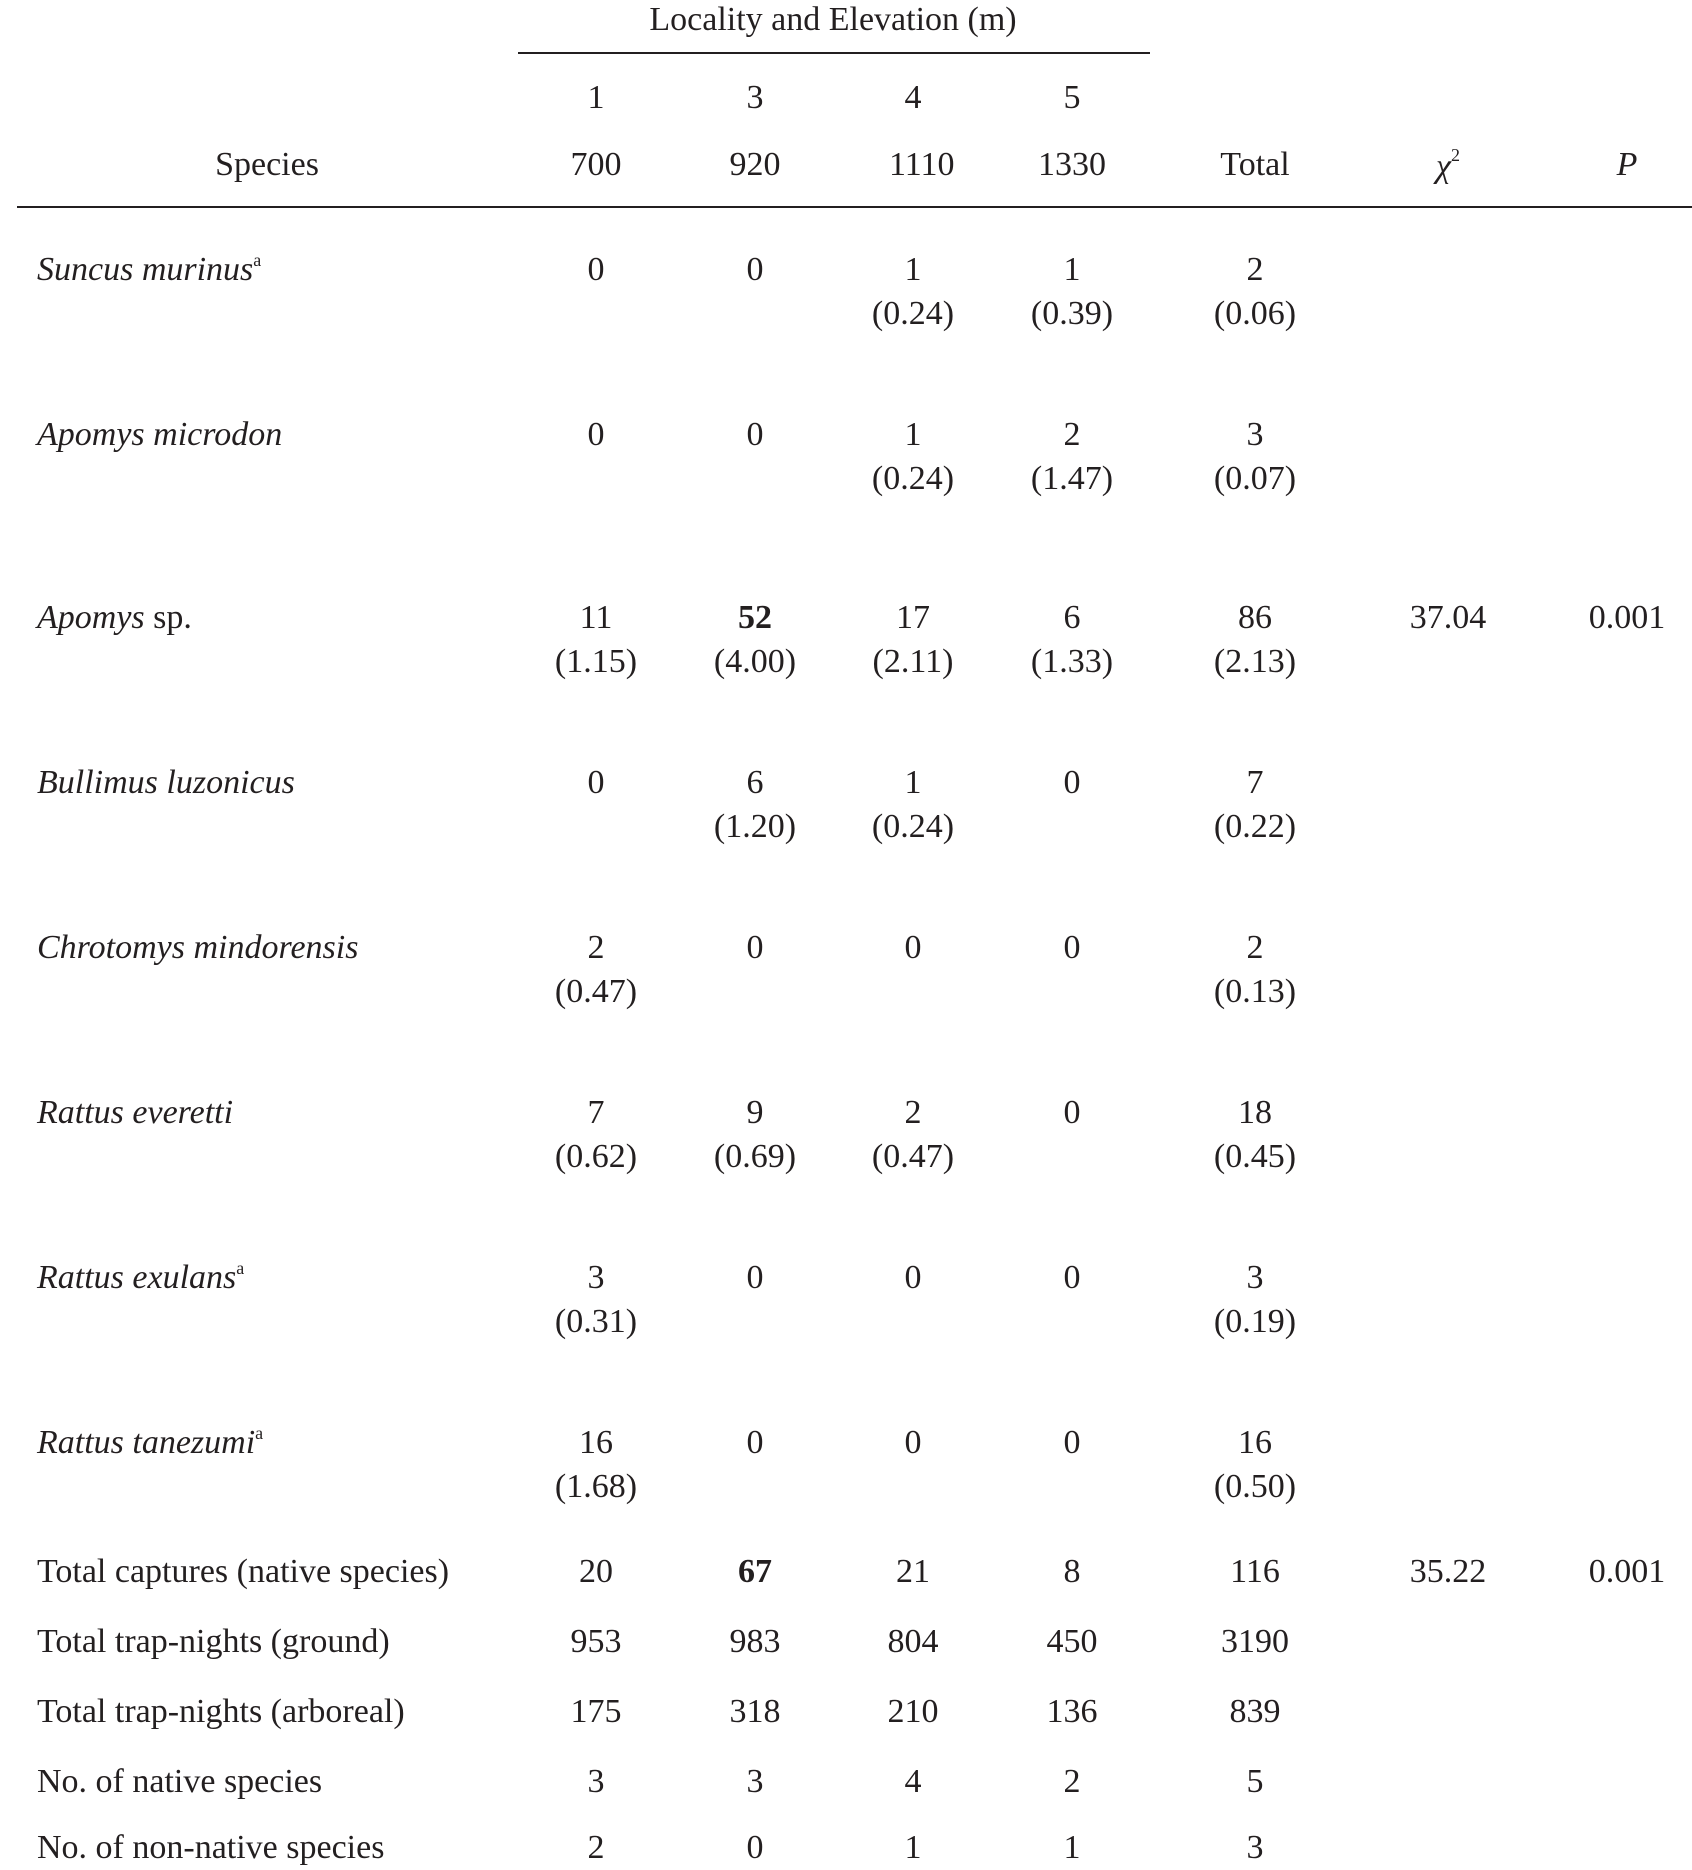  What do you see at coordinates (755, 1571) in the screenshot?
I see `summary-value: 67` at bounding box center [755, 1571].